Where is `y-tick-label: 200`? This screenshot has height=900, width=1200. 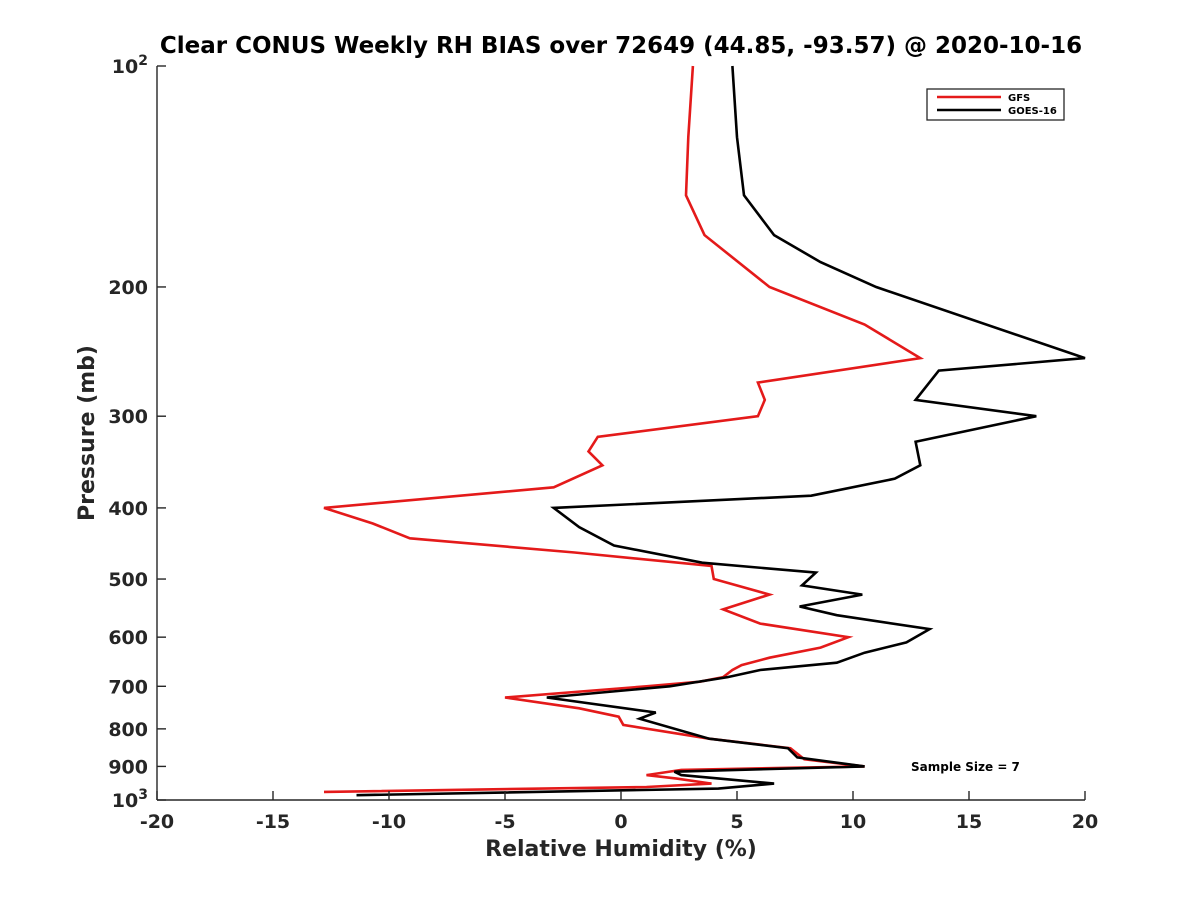
y-tick-label: 200 is located at coordinates (128, 288).